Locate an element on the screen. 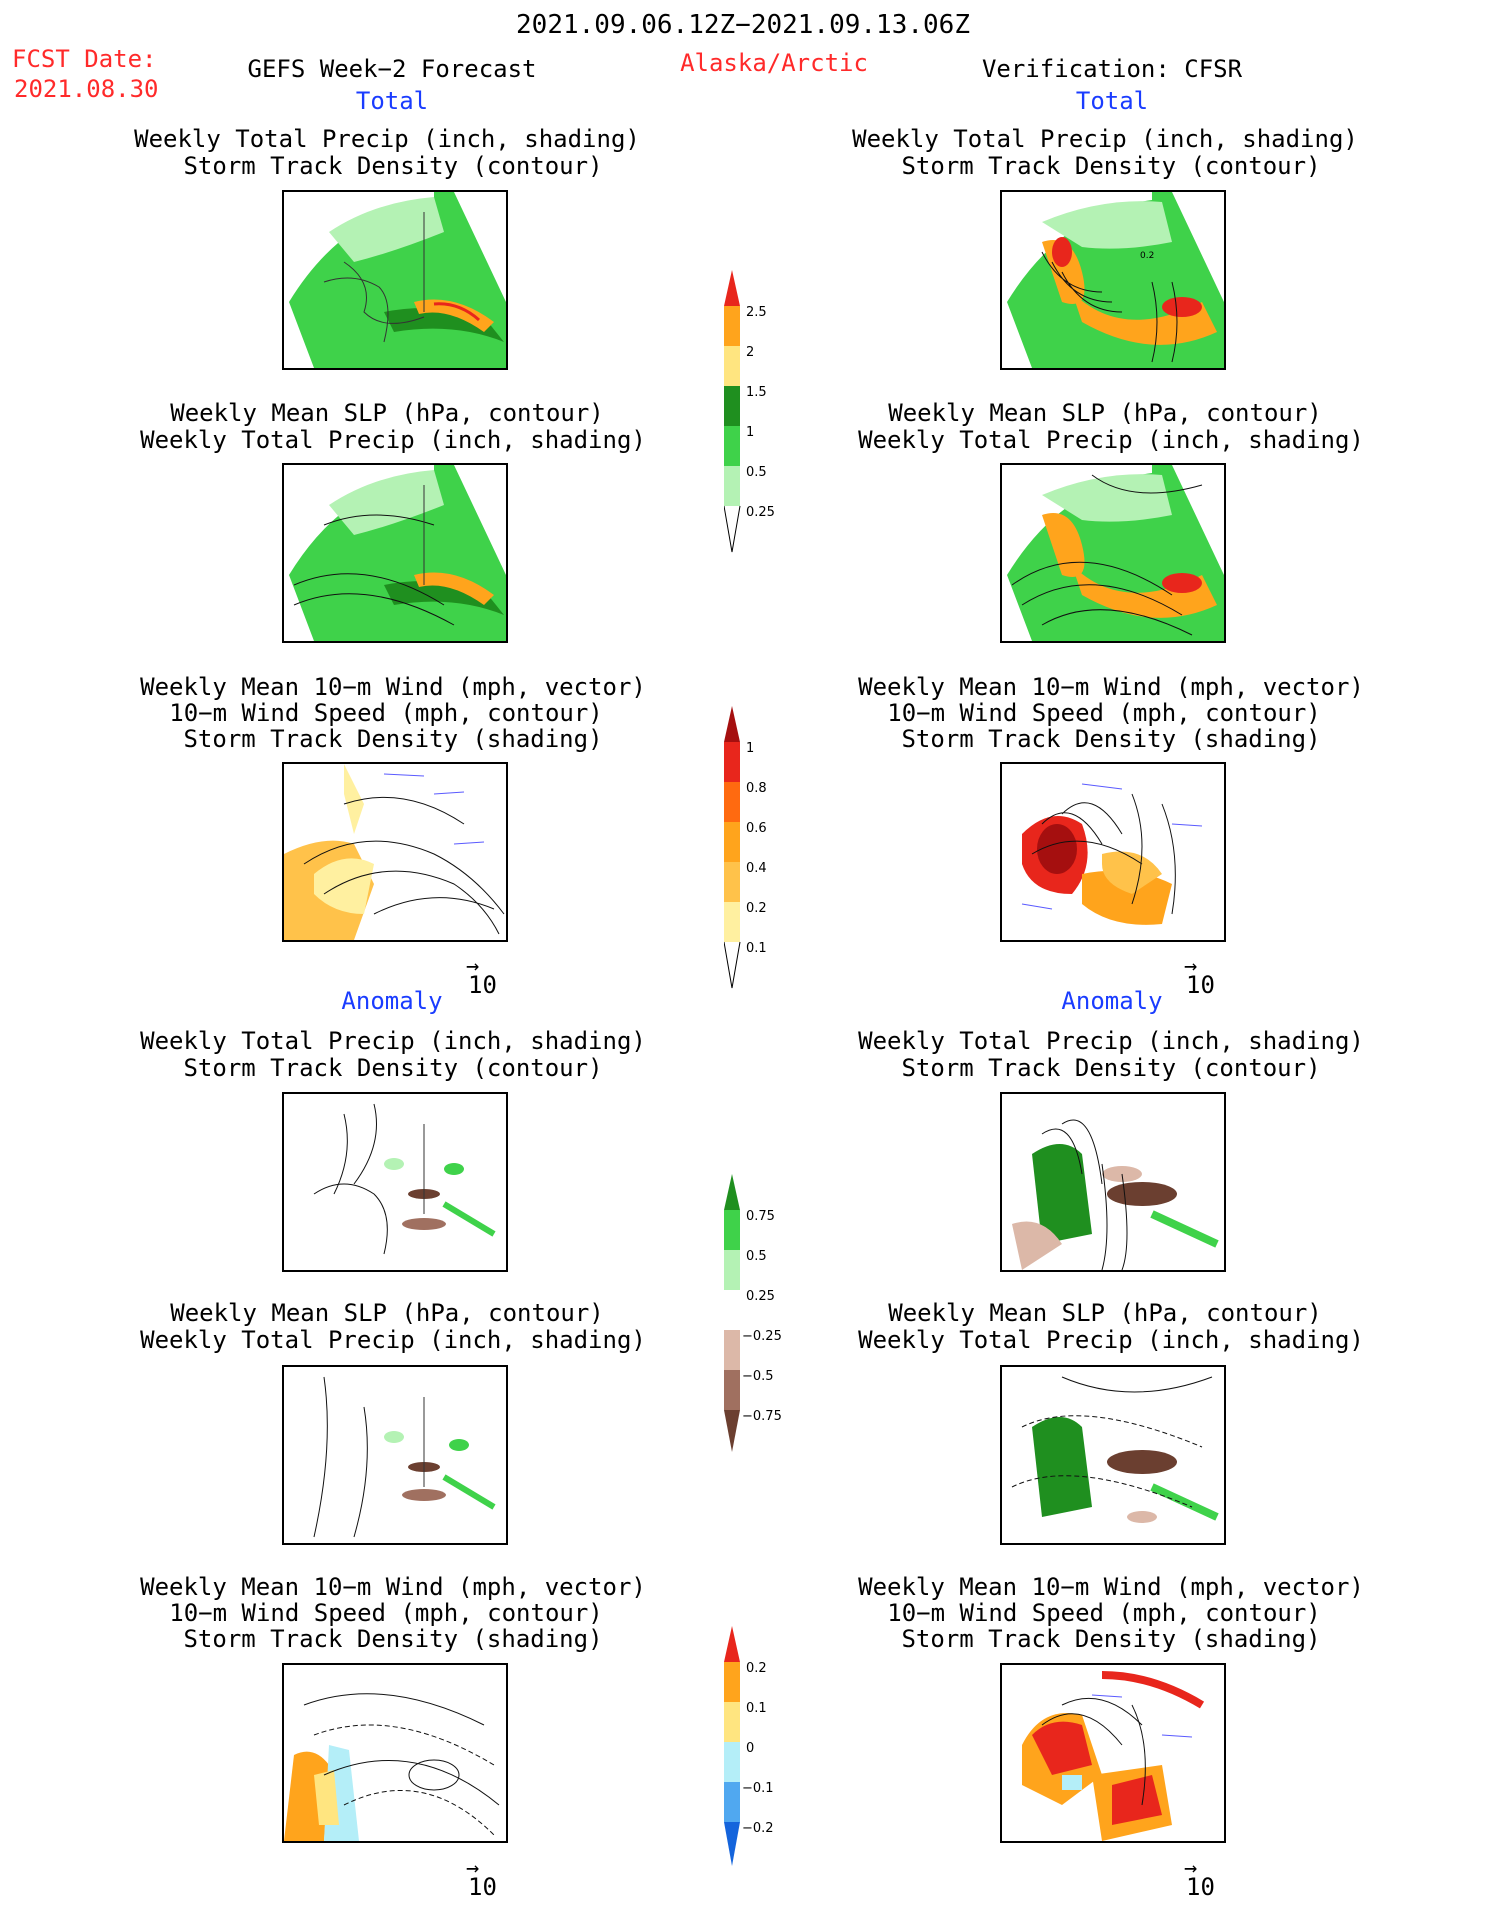 The width and height of the screenshot is (1487, 1925). map-slp-precip-anomaly-verification is located at coordinates (1113, 1455).